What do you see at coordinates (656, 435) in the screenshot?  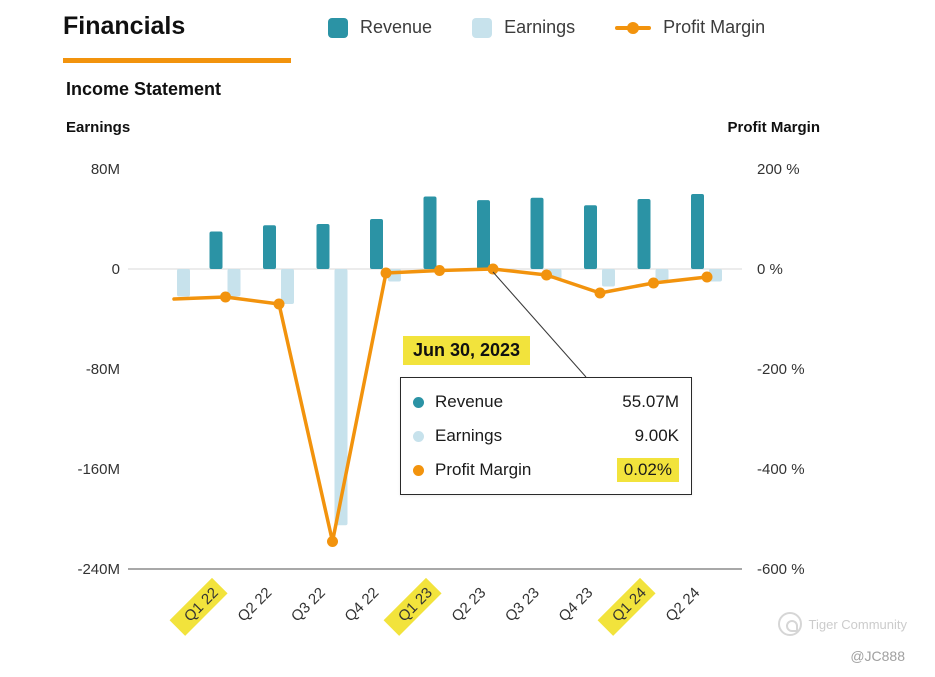 I see `tooltip-value: 9.00K` at bounding box center [656, 435].